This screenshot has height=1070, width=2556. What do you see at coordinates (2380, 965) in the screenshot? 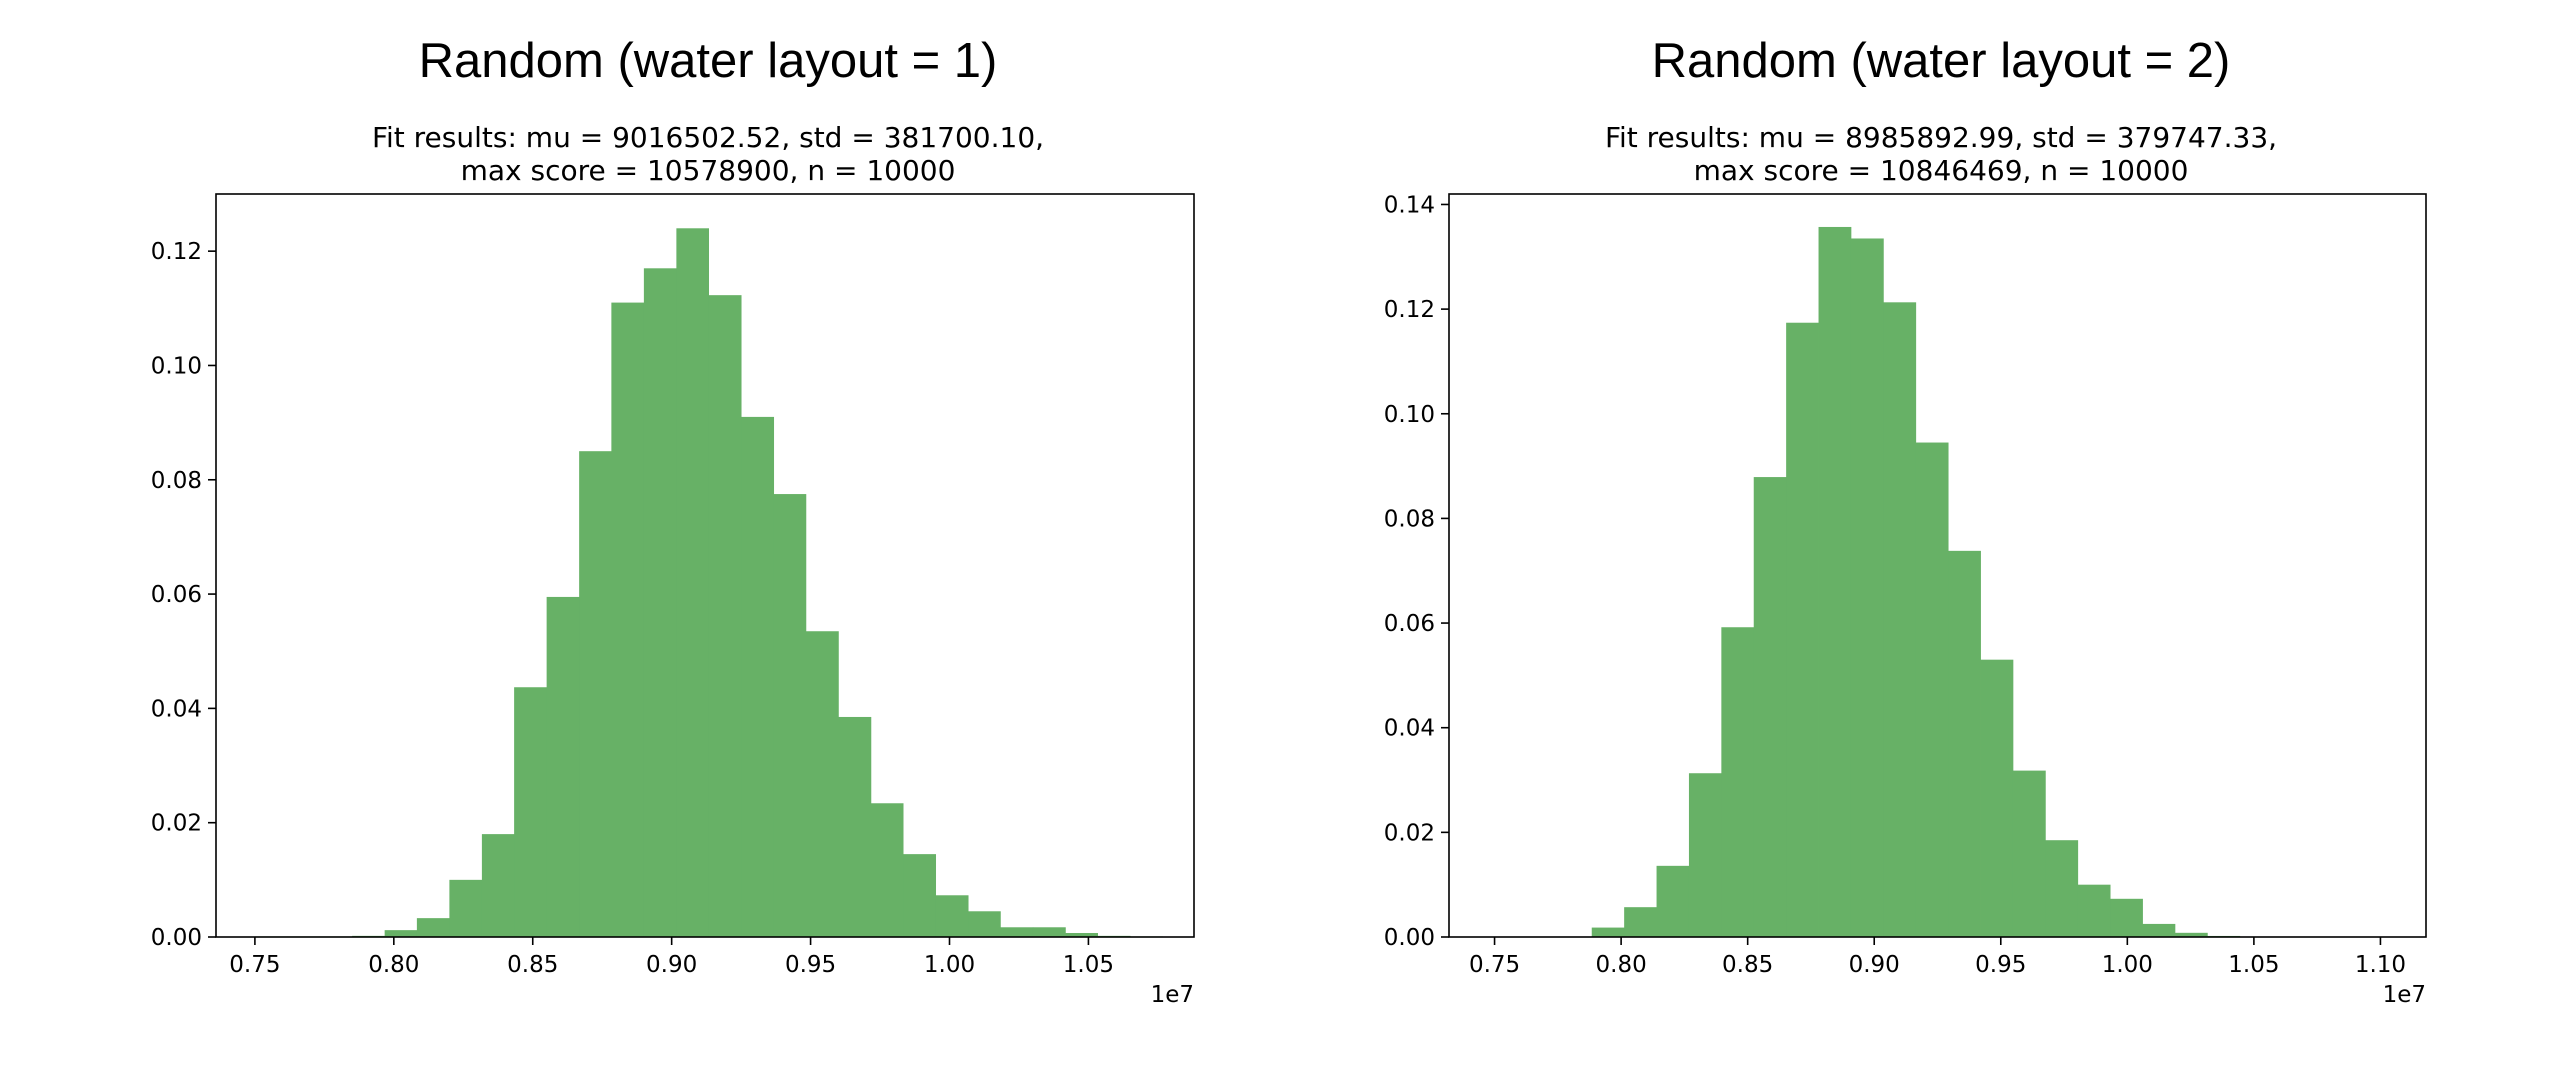
I see `x-tick-label: 1.10` at bounding box center [2380, 965].